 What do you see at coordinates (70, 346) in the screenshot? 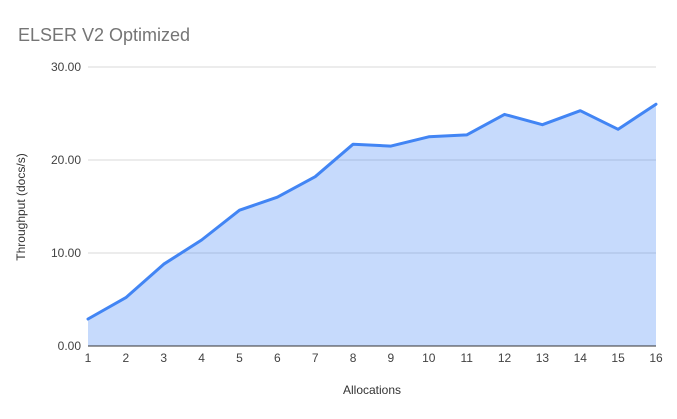
I see `y-tick-label: 0.00` at bounding box center [70, 346].